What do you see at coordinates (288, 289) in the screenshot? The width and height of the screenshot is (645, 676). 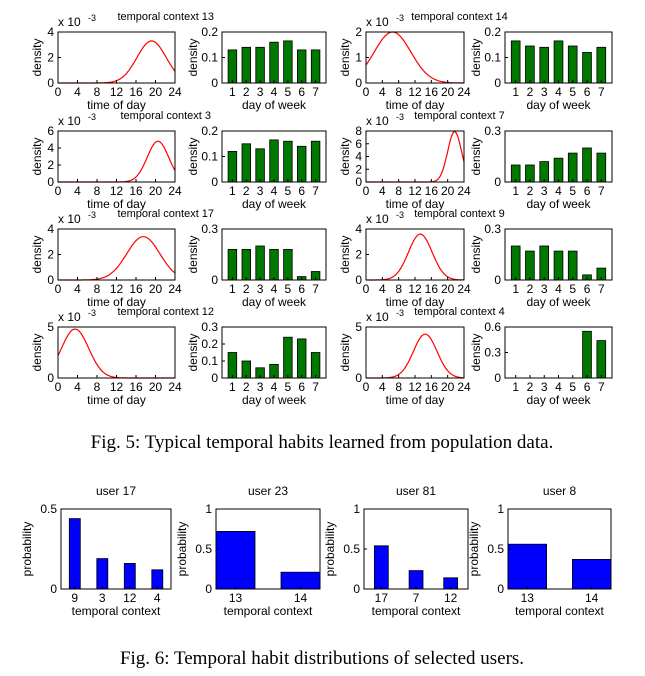 I see `x-tick-label: 5` at bounding box center [288, 289].